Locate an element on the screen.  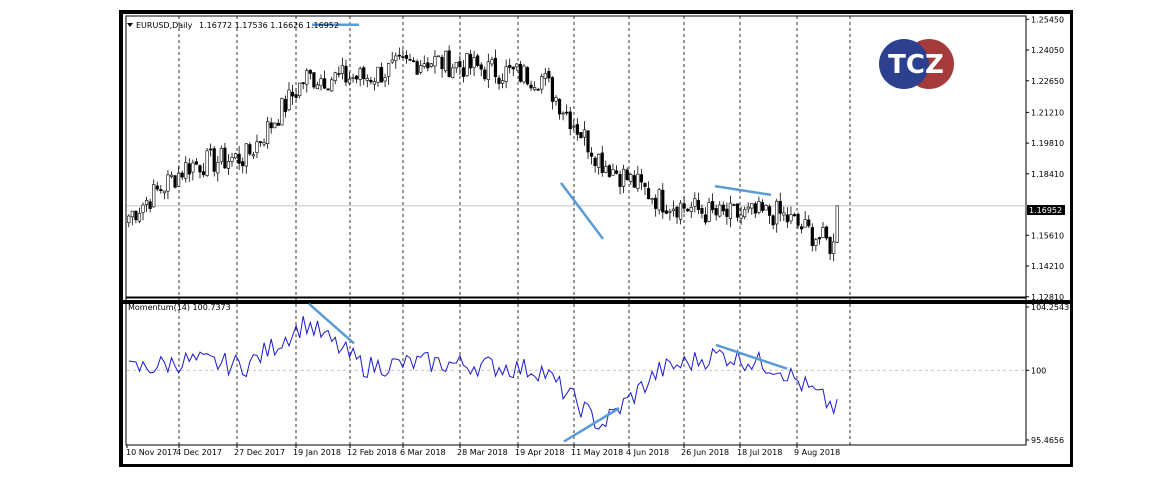
symbol-title: EURUSD,Daily is located at coordinates (164, 25).